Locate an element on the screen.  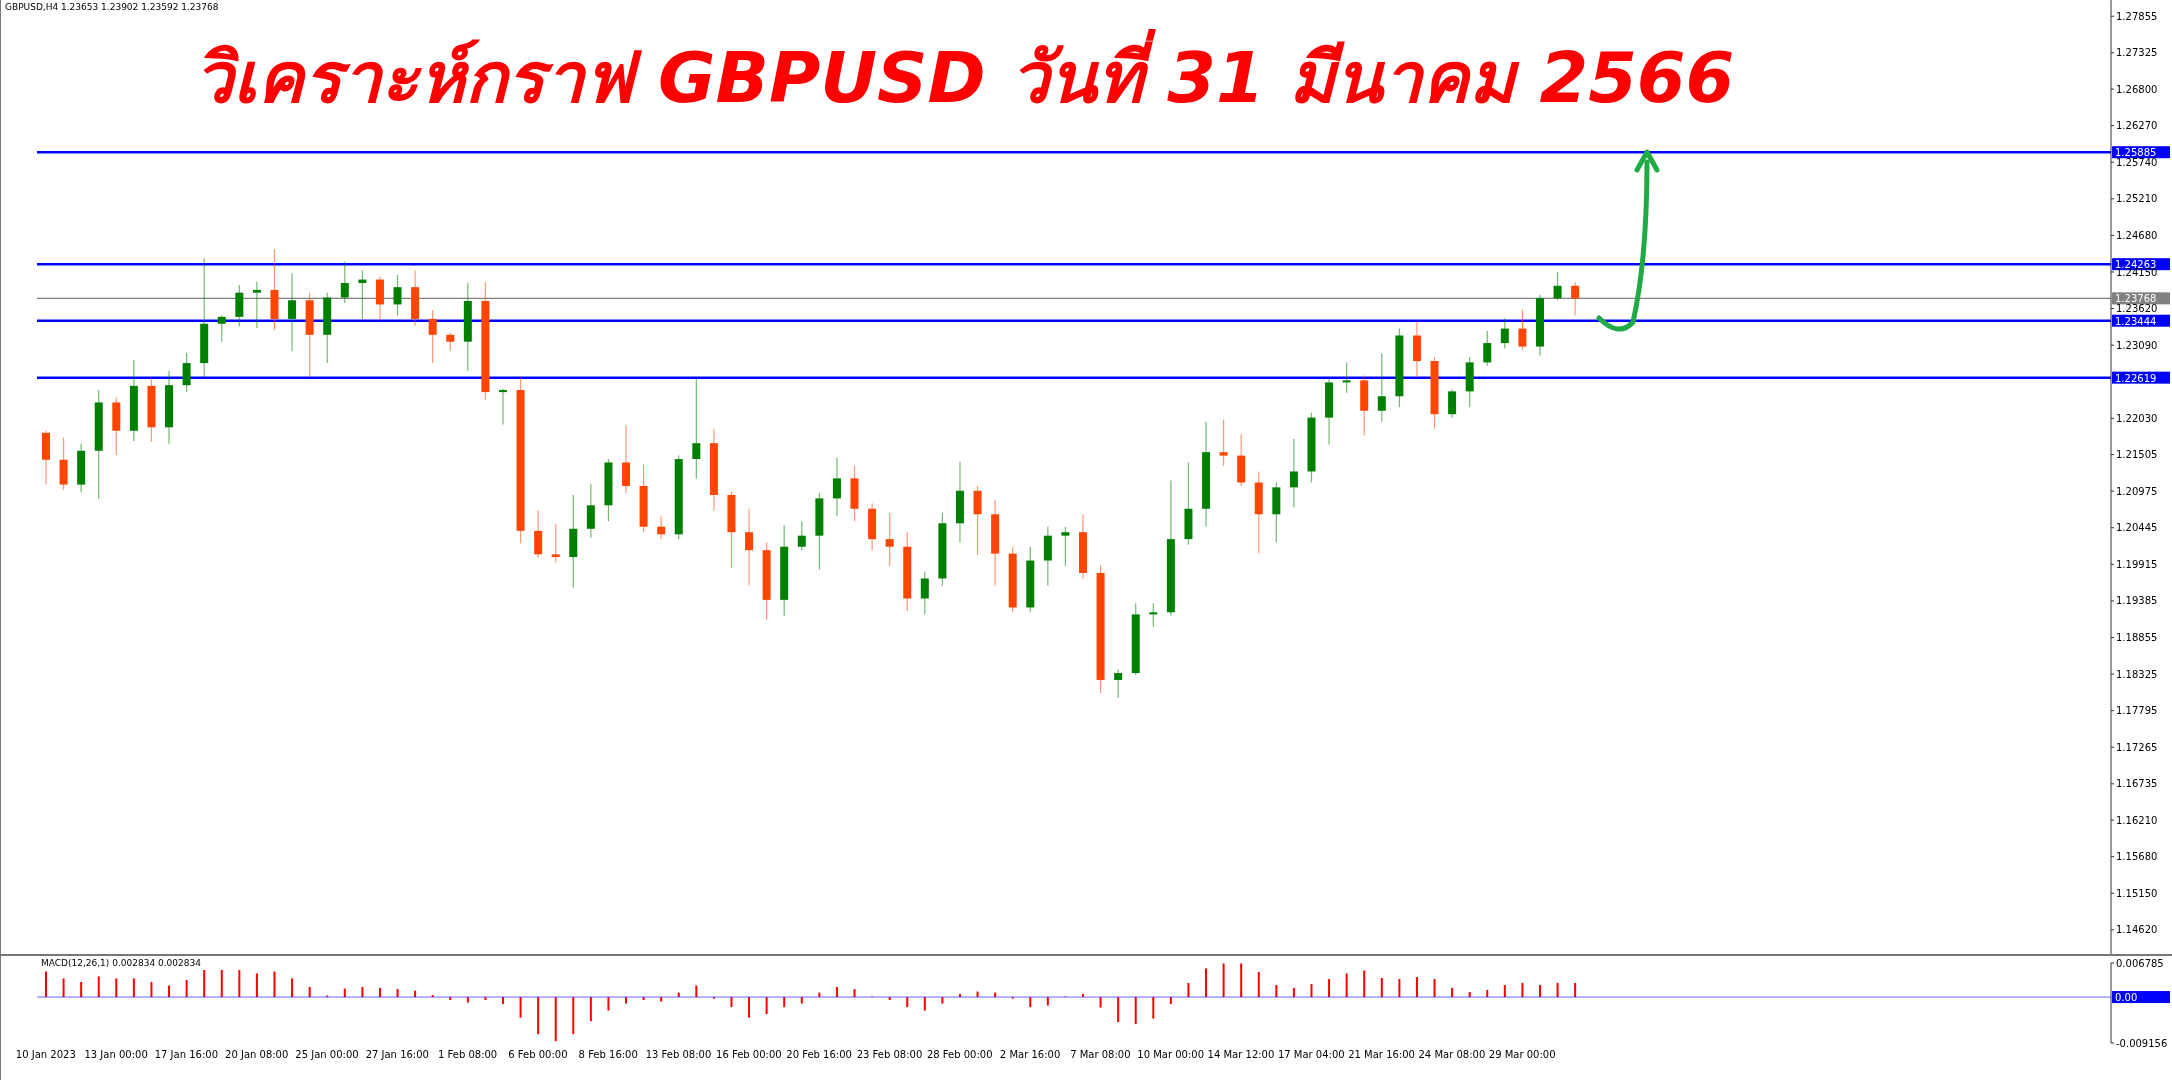
x-tick-label: 10 Jan 2023 is located at coordinates (45, 1055).